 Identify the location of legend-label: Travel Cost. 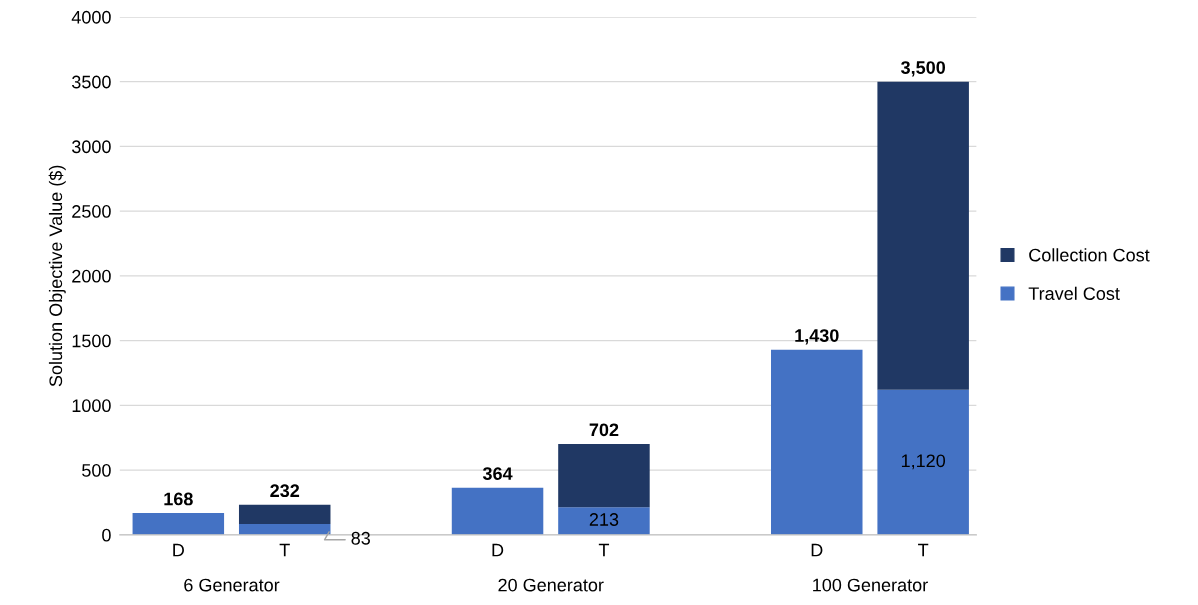
(1074, 293).